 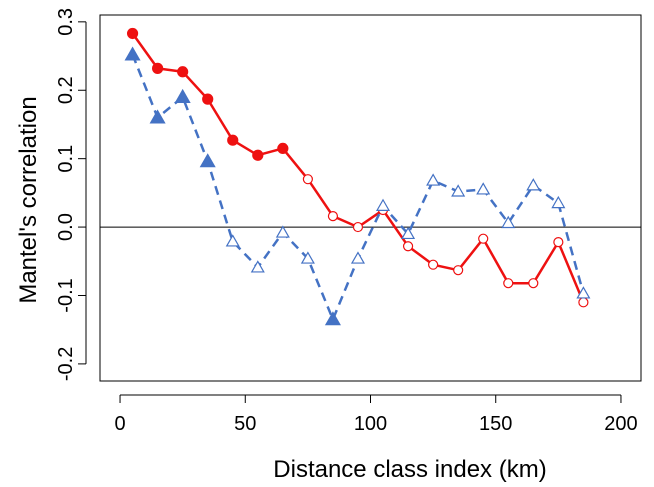 What do you see at coordinates (66, 90) in the screenshot?
I see `y-tick-label: 0.2` at bounding box center [66, 90].